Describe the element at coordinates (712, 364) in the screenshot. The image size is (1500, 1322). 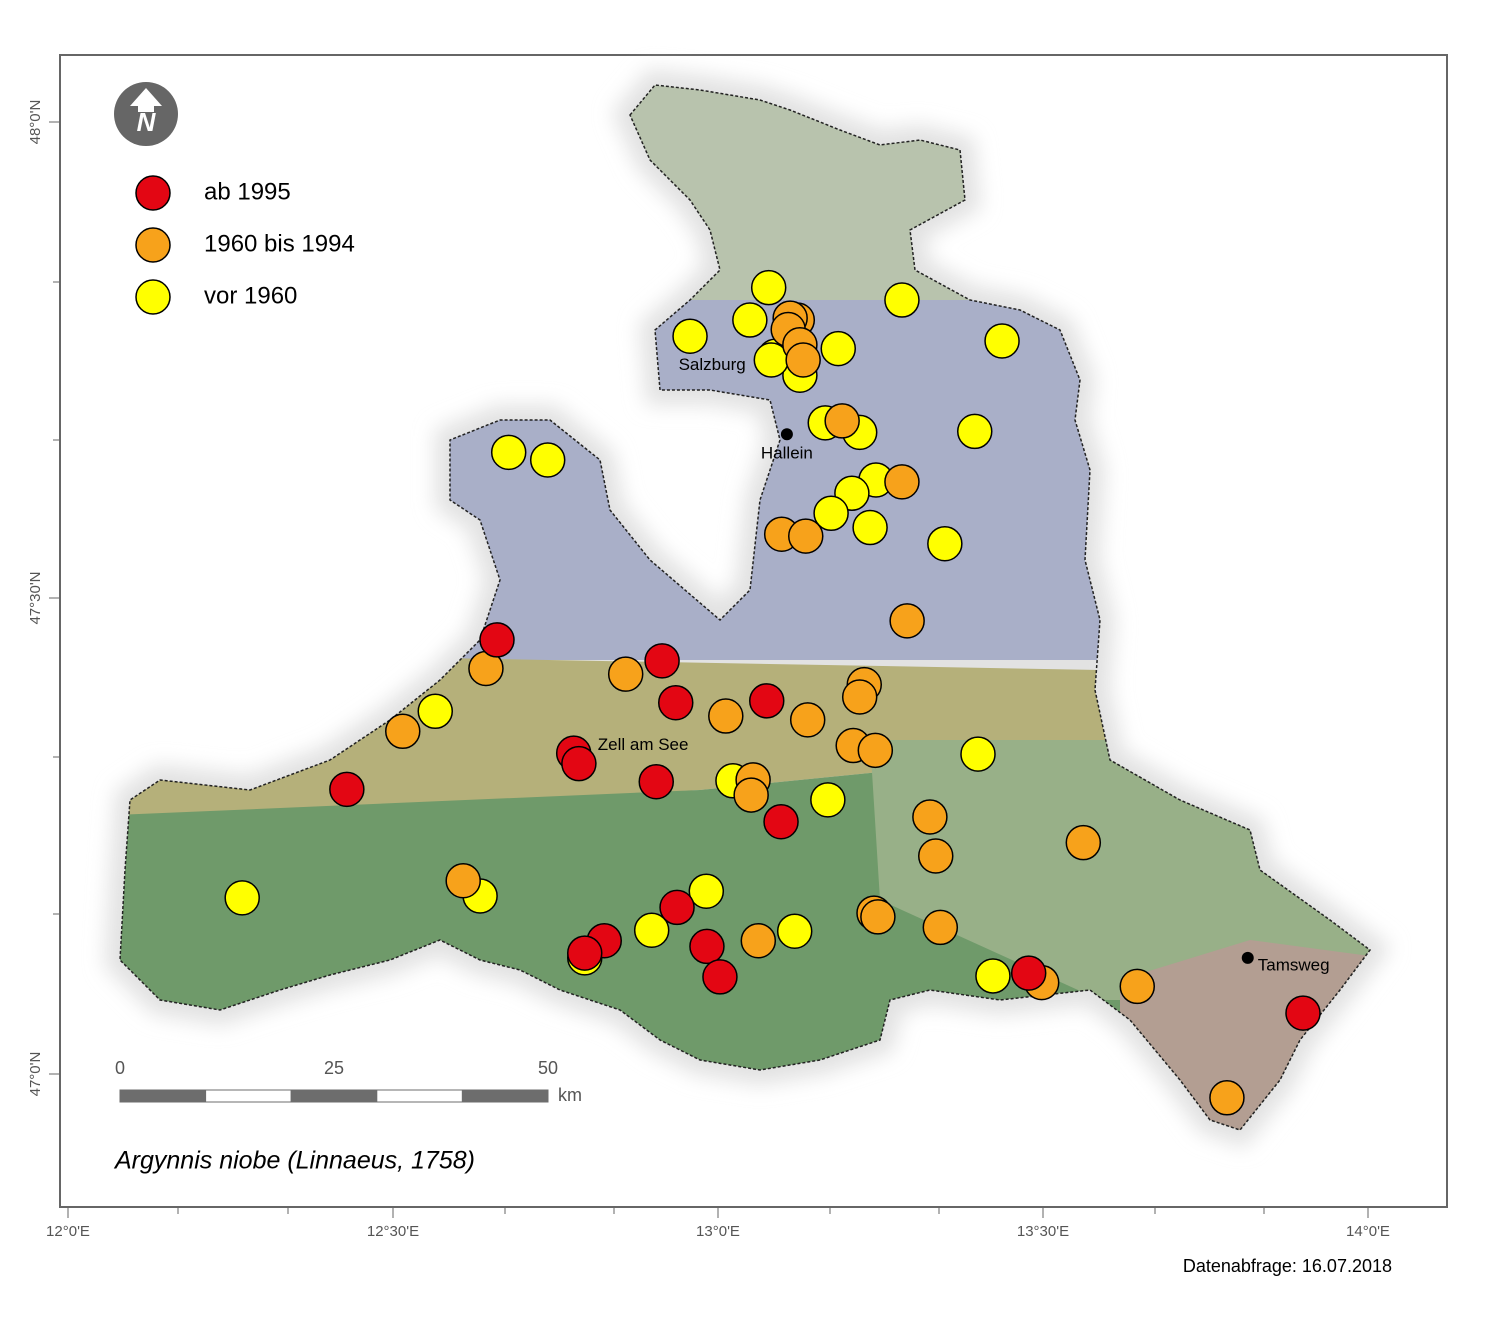
I see `place-label: Salzburg` at that location.